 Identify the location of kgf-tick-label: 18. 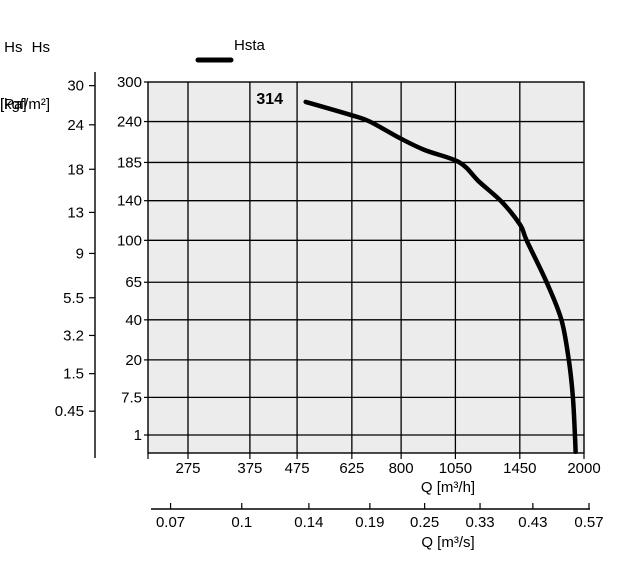
(75, 169).